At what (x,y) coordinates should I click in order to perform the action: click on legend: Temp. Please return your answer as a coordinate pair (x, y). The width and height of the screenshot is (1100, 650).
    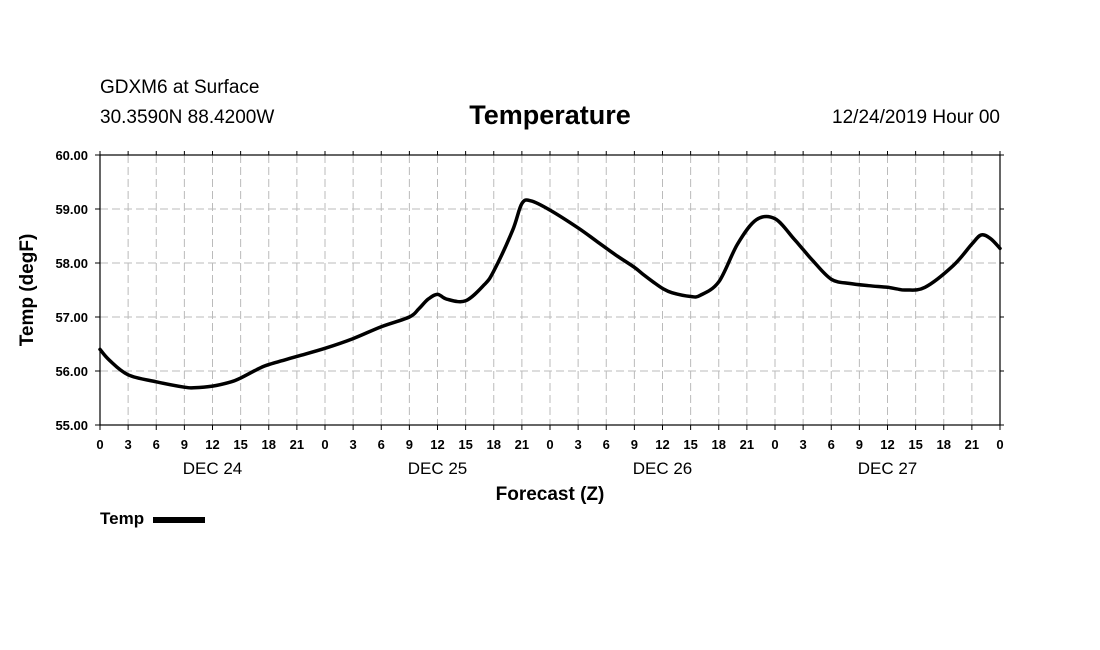
    Looking at the image, I should click on (153, 519).